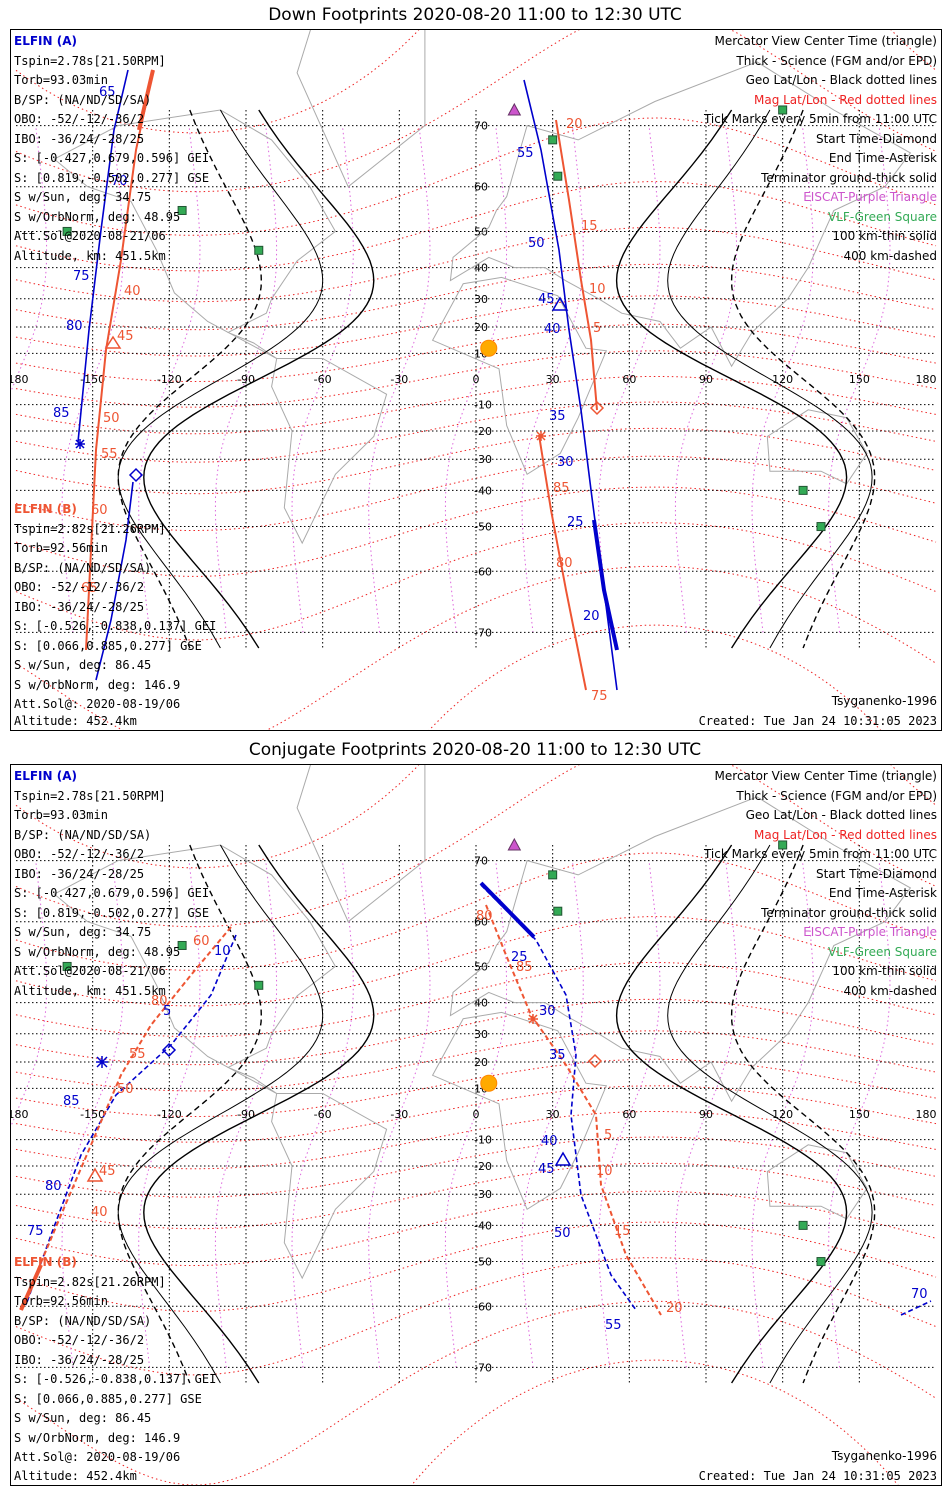  Describe the element at coordinates (79, 1359) in the screenshot. I see `info-line: IBO: -36/24/-28/25` at that location.